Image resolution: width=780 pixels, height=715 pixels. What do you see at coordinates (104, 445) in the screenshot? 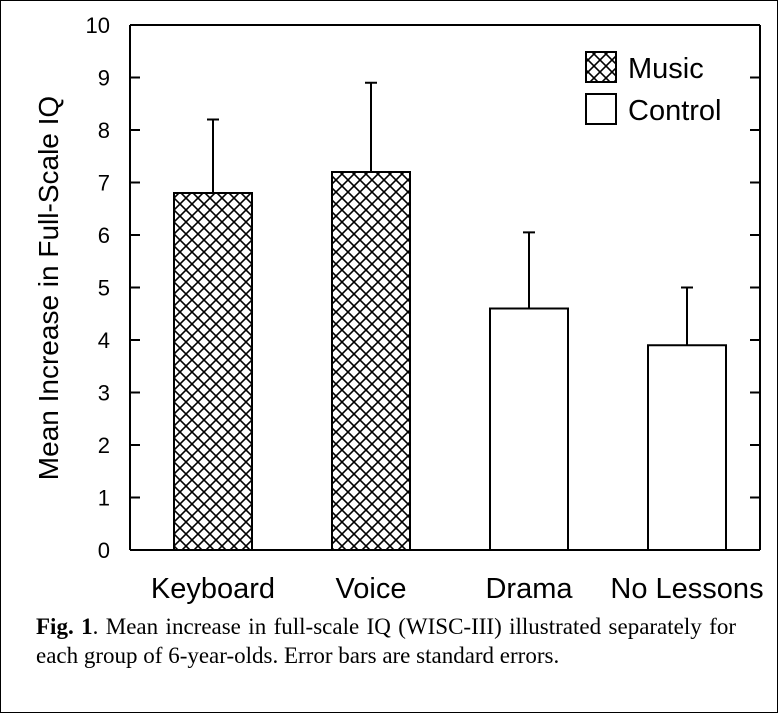
I see `y-tick-label: 2` at bounding box center [104, 445].